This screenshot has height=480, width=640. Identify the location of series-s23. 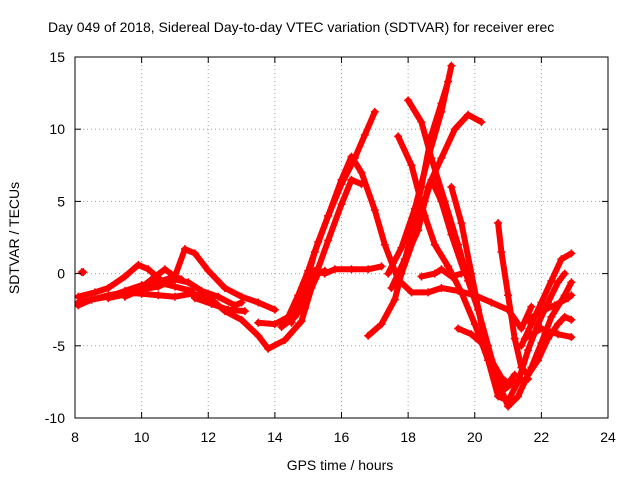
(548, 333).